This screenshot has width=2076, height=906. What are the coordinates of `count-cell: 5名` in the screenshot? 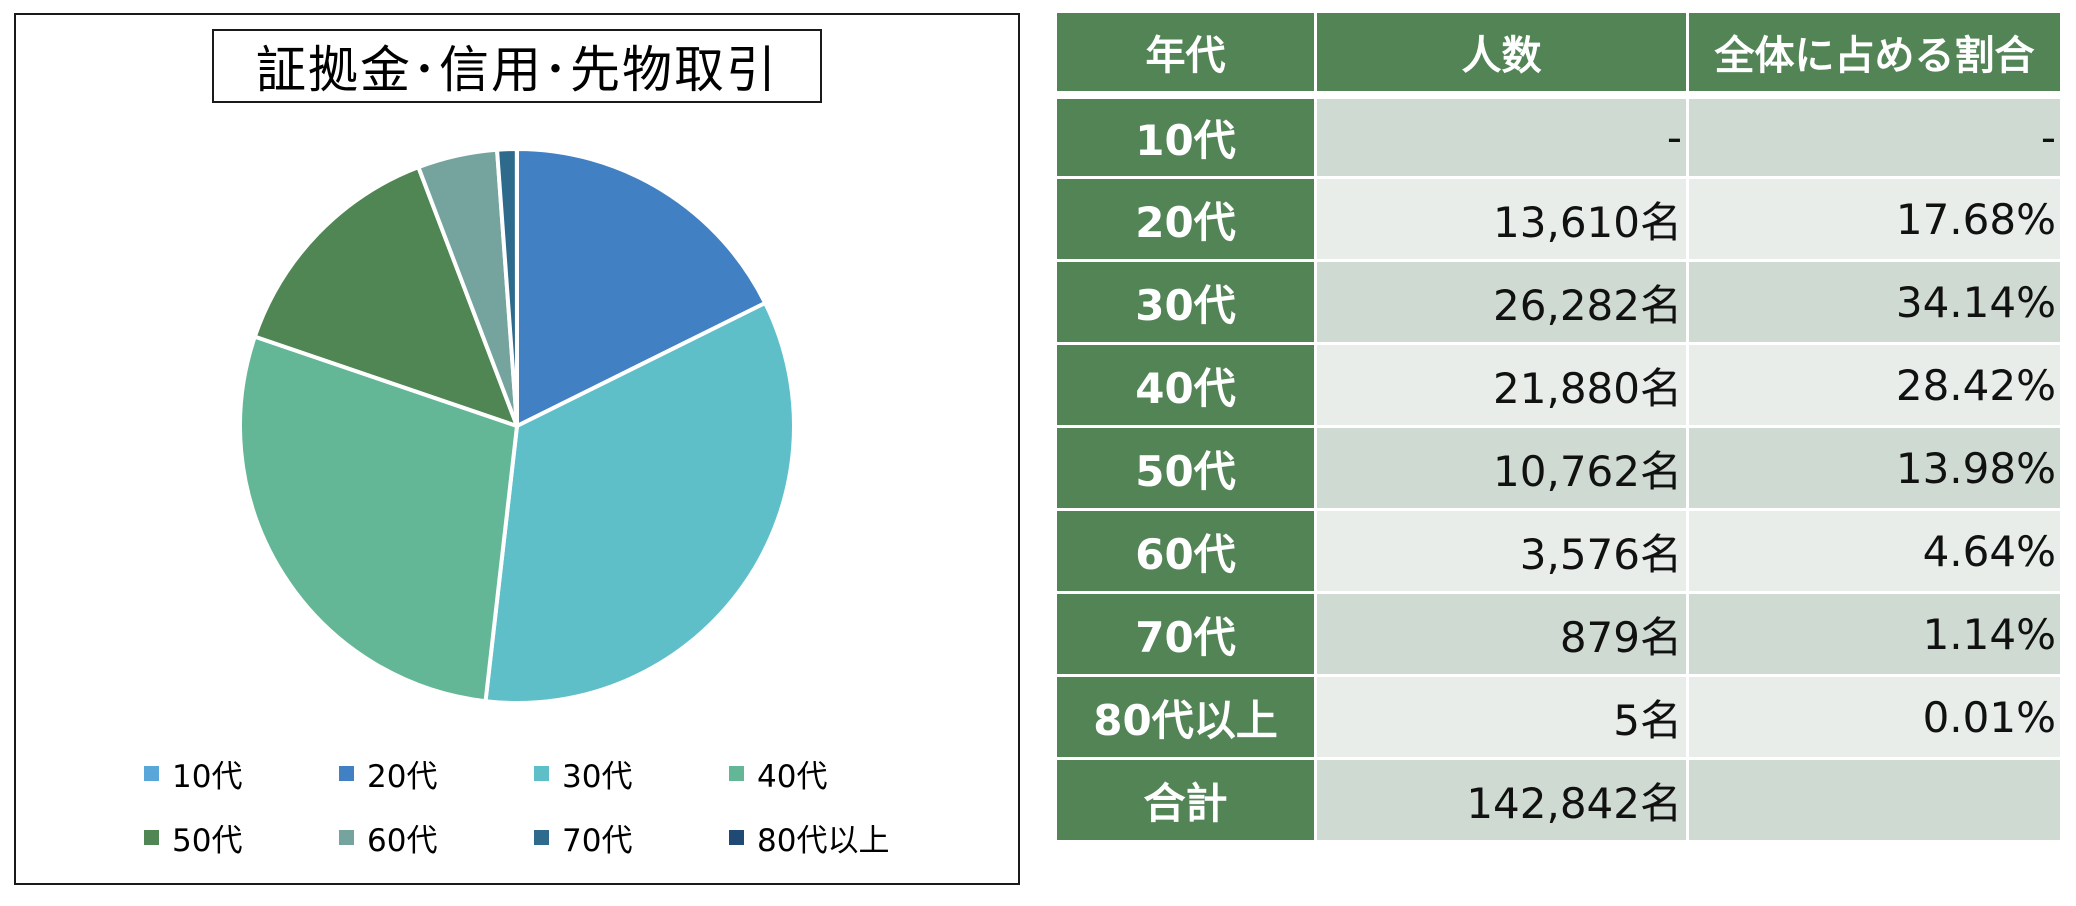 It's located at (1501, 717).